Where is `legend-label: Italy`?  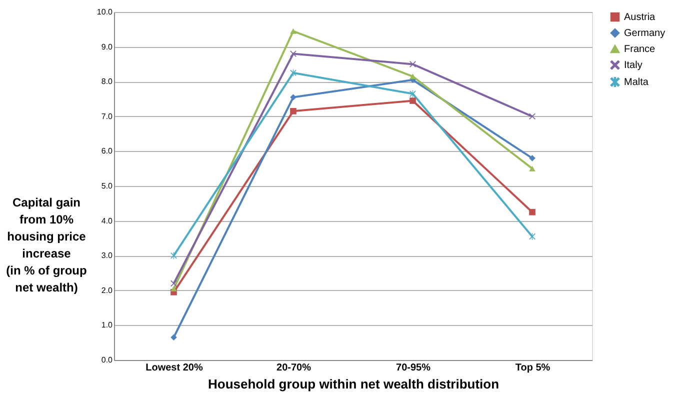
legend-label: Italy is located at coordinates (633, 65).